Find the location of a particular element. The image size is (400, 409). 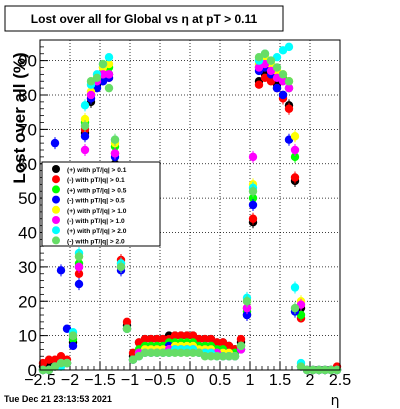

legend-label: (-) with pT/|q| > 0.5 is located at coordinates (96, 201).